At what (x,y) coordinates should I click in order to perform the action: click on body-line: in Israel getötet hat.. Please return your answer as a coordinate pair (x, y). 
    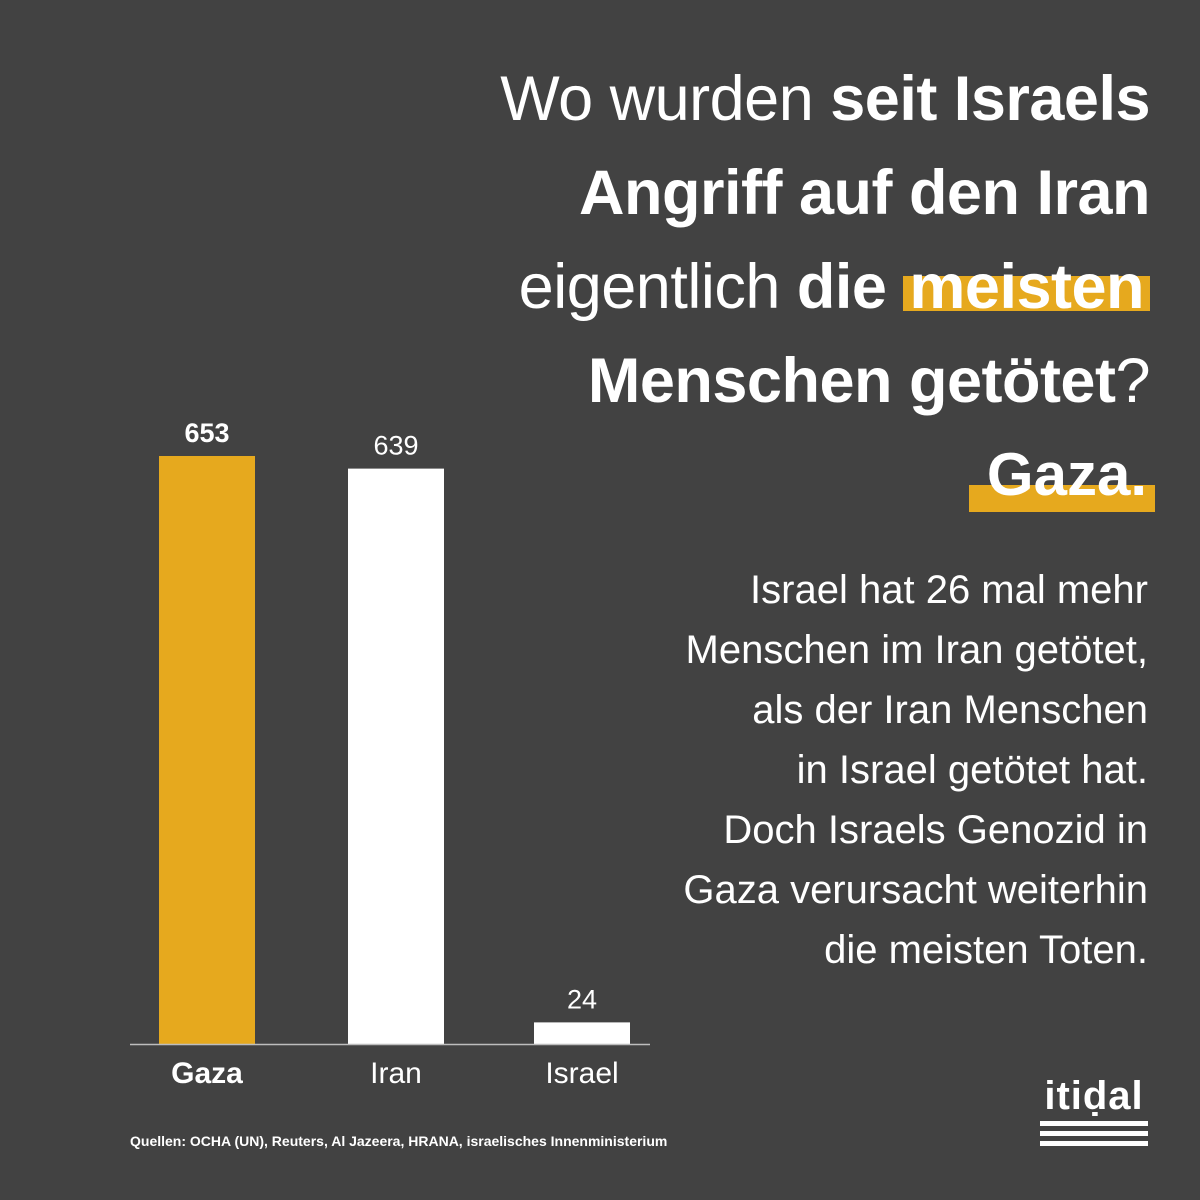
    Looking at the image, I should click on (972, 770).